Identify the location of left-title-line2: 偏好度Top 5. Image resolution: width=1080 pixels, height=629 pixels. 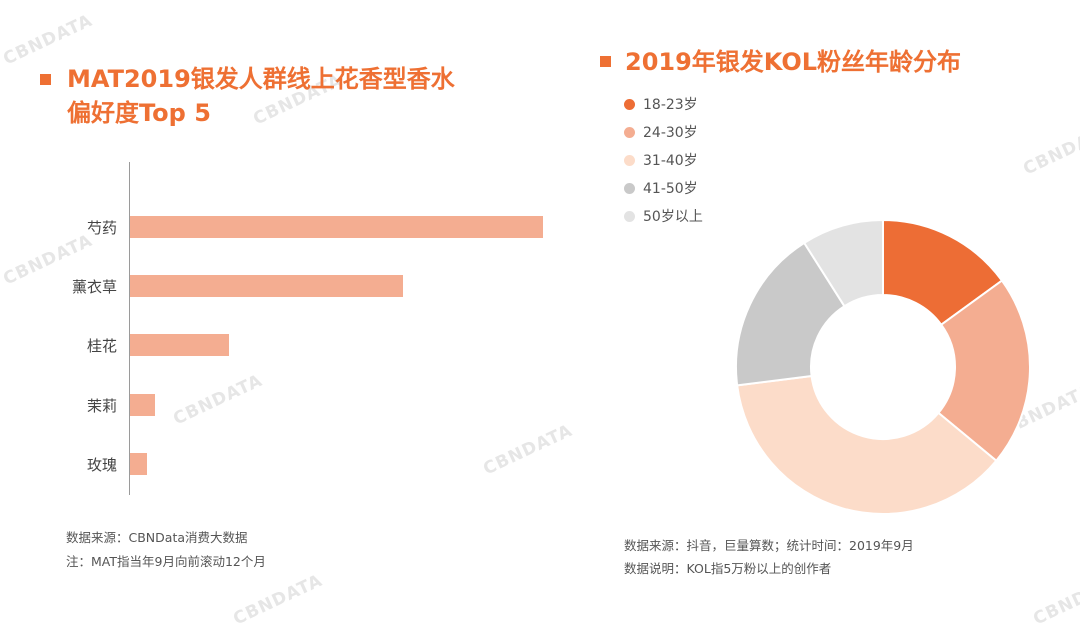
(139, 113).